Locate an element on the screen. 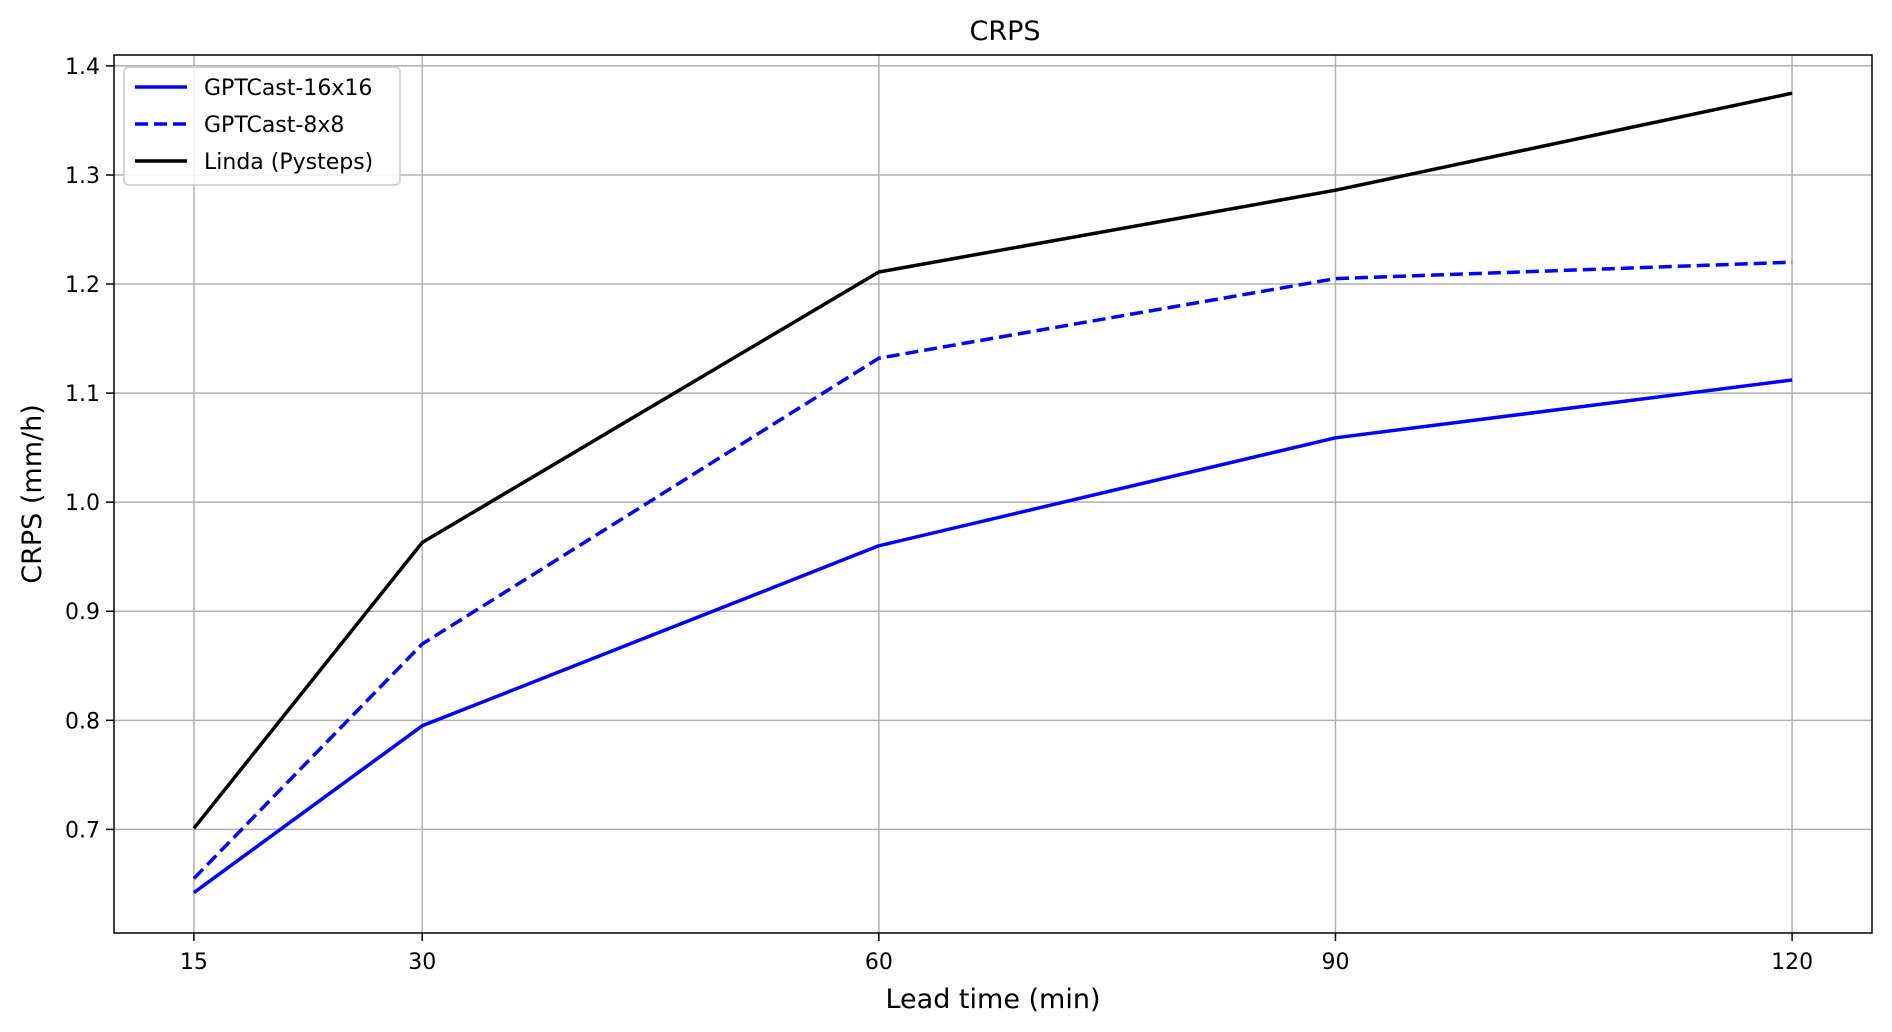 This screenshot has width=1892, height=1032. y-tick-label: 1.0 is located at coordinates (82, 503).